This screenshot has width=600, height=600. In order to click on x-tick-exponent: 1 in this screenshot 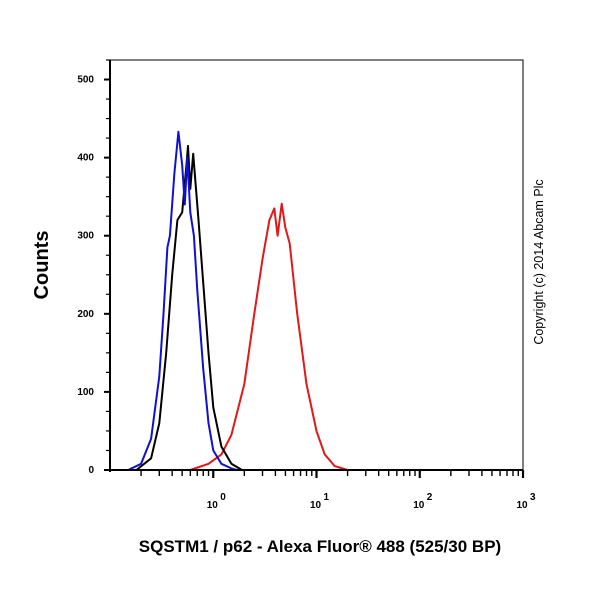, I will do `click(327, 497)`.